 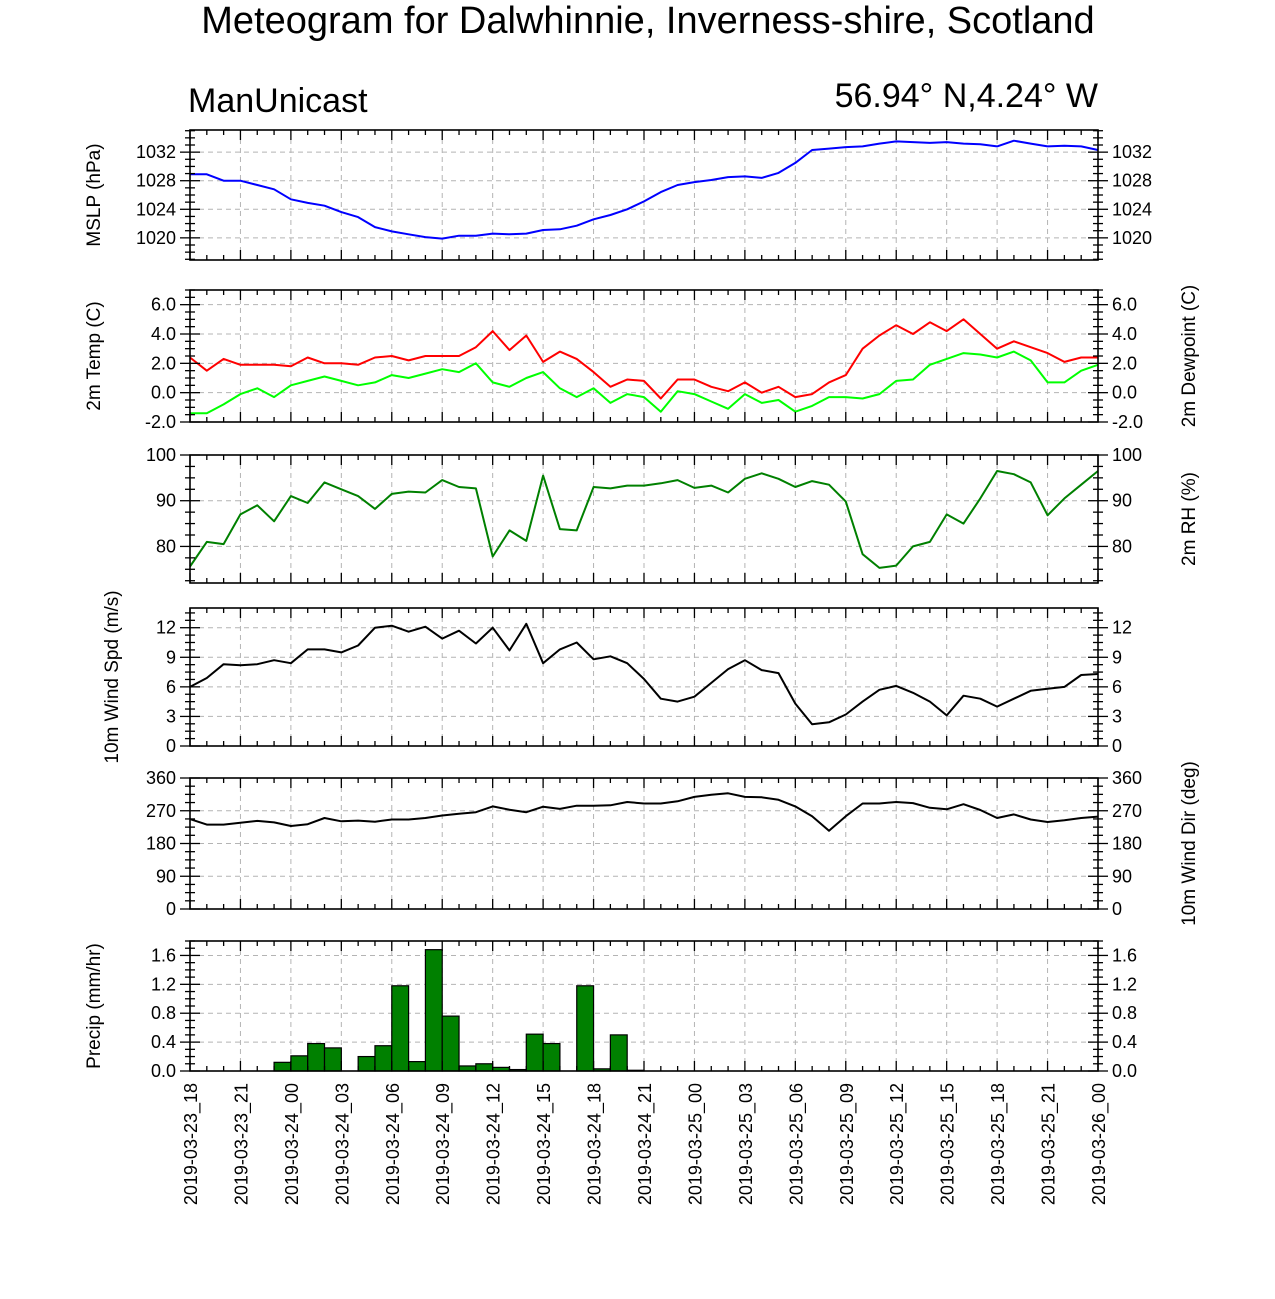 What do you see at coordinates (966, 96) in the screenshot?
I see `location-coordinates: 56.94° N,4.24° W` at bounding box center [966, 96].